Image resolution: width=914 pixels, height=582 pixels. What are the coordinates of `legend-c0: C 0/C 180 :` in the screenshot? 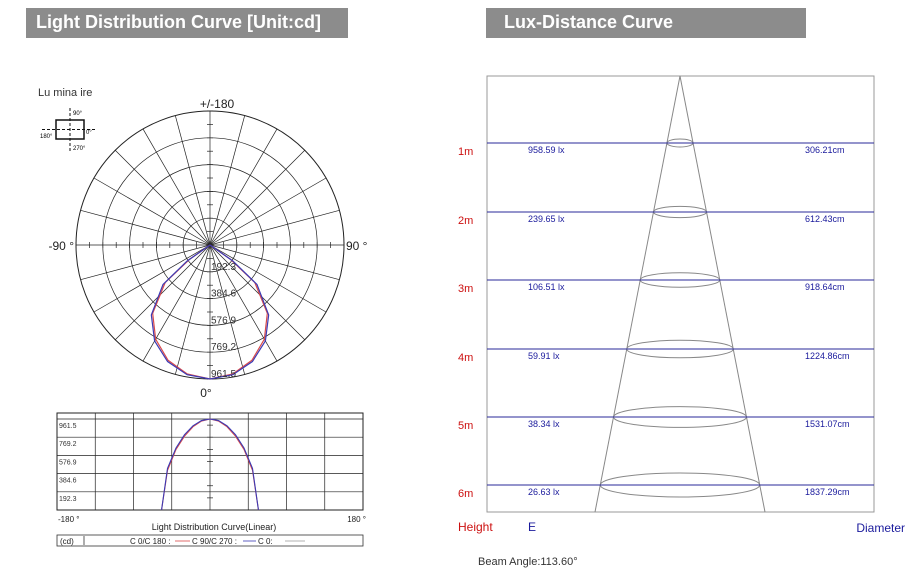 It's located at (150, 541).